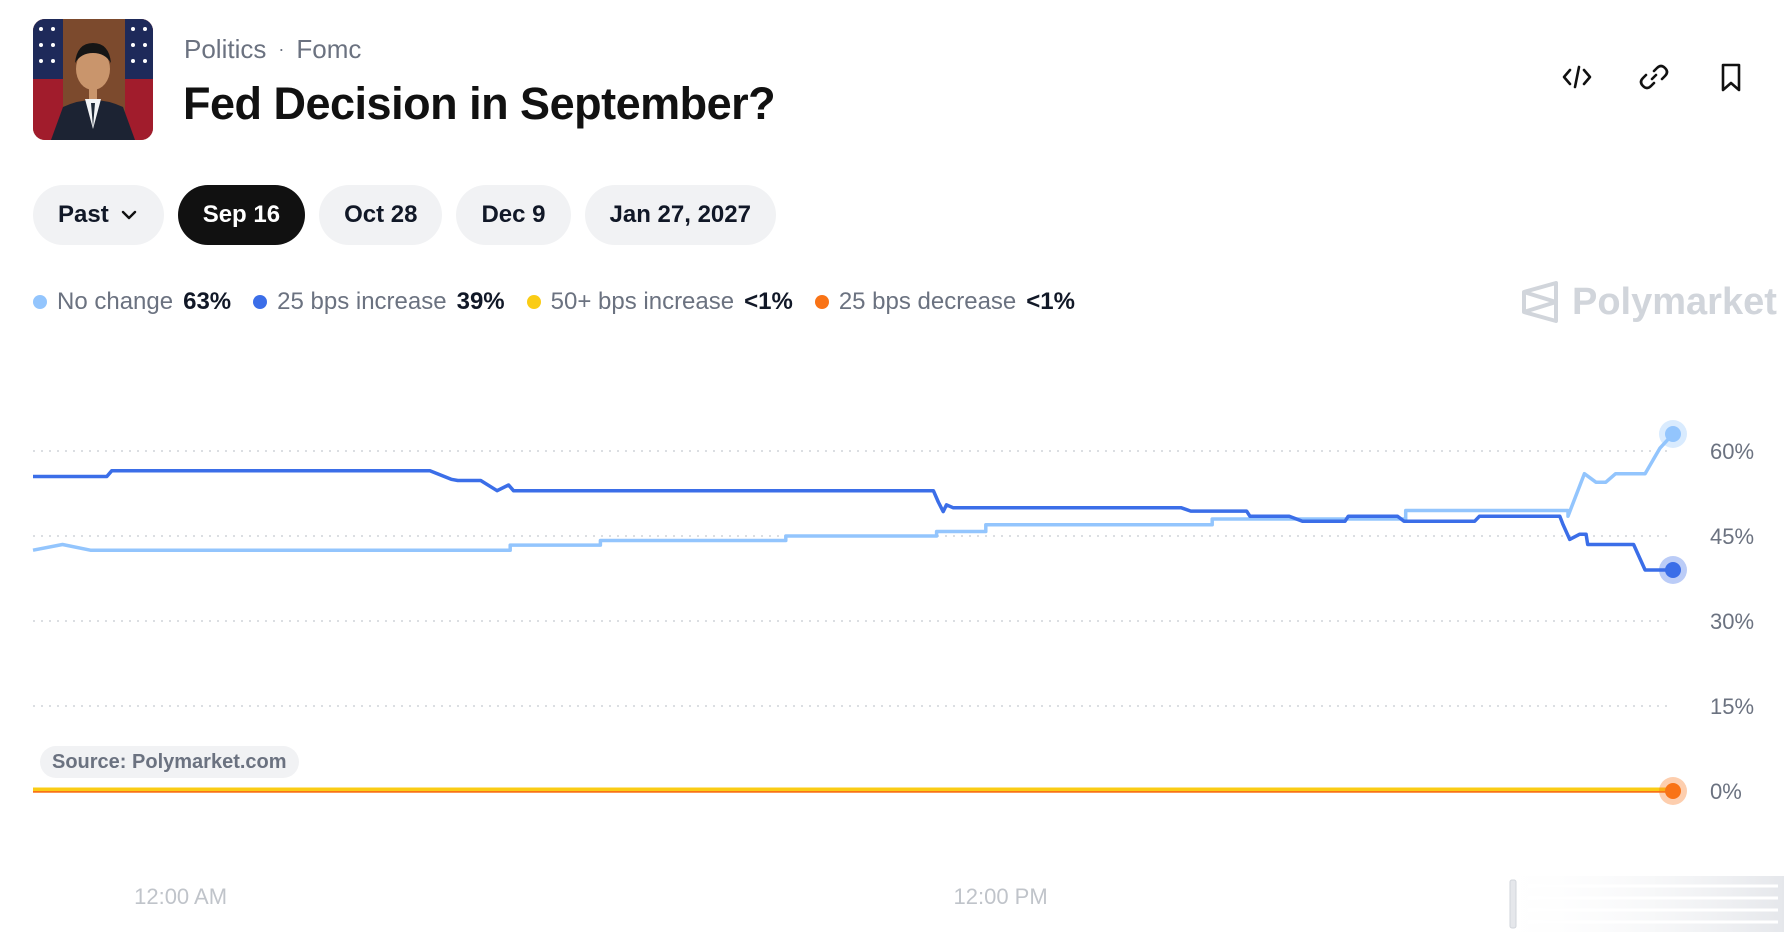 The image size is (1788, 942). I want to click on chevron-down-icon, so click(128, 215).